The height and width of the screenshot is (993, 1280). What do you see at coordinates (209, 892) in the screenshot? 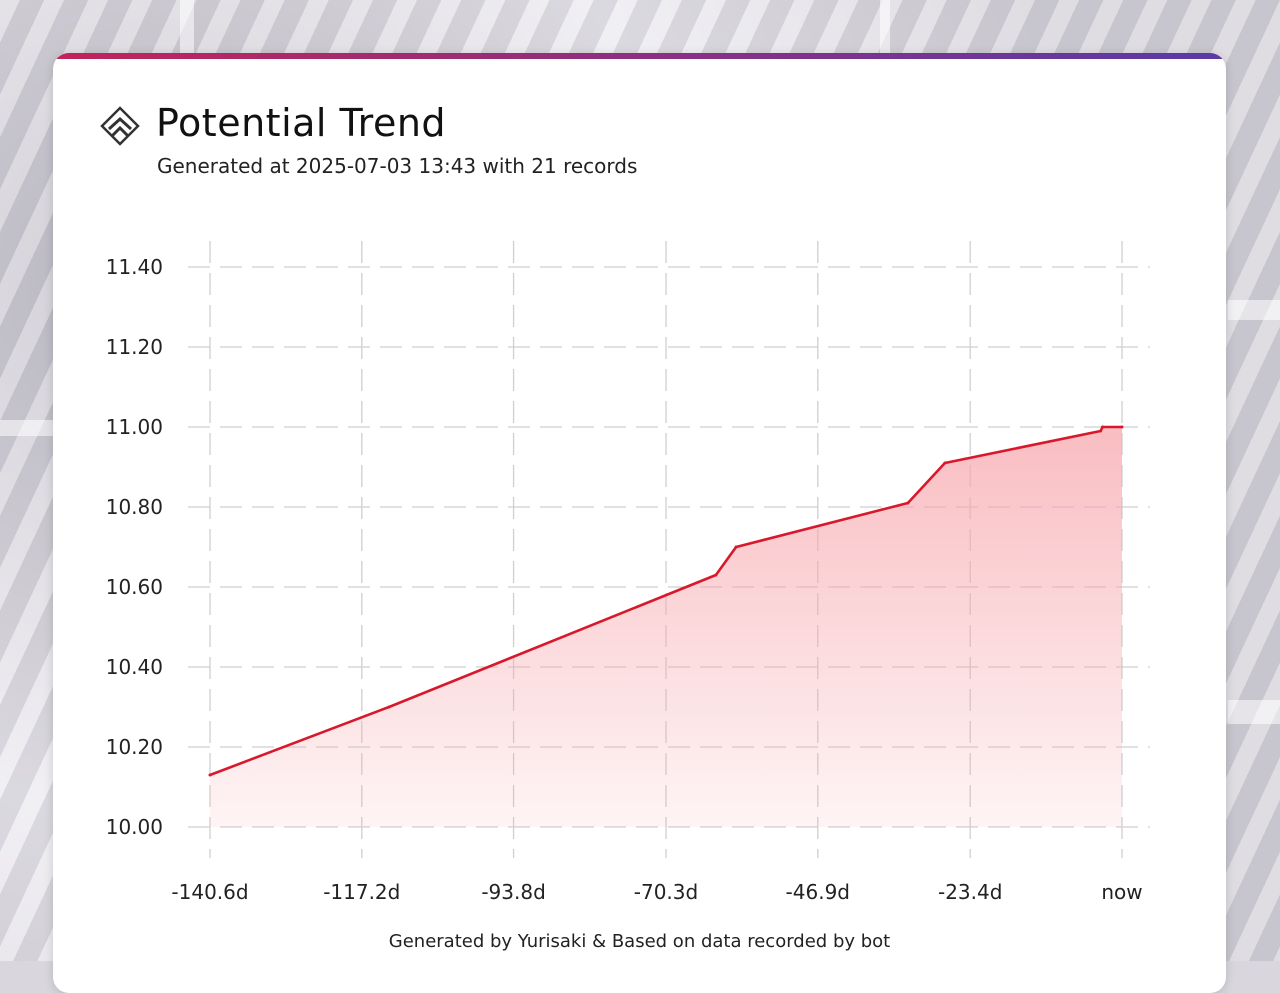
I see `x-tick-label: -140.6d` at bounding box center [209, 892].